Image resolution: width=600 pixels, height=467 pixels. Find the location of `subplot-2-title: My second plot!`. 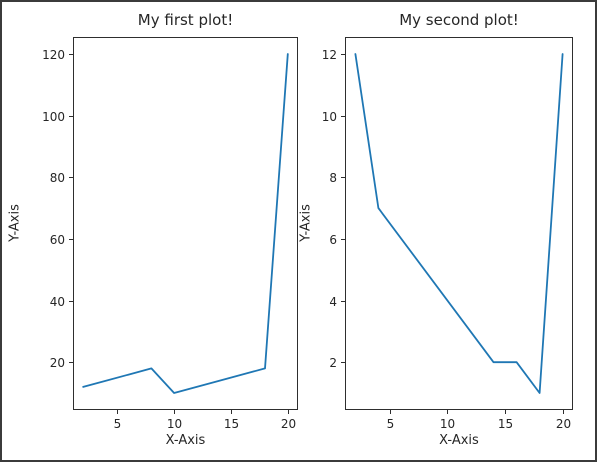

subplot-2-title: My second plot! is located at coordinates (459, 20).